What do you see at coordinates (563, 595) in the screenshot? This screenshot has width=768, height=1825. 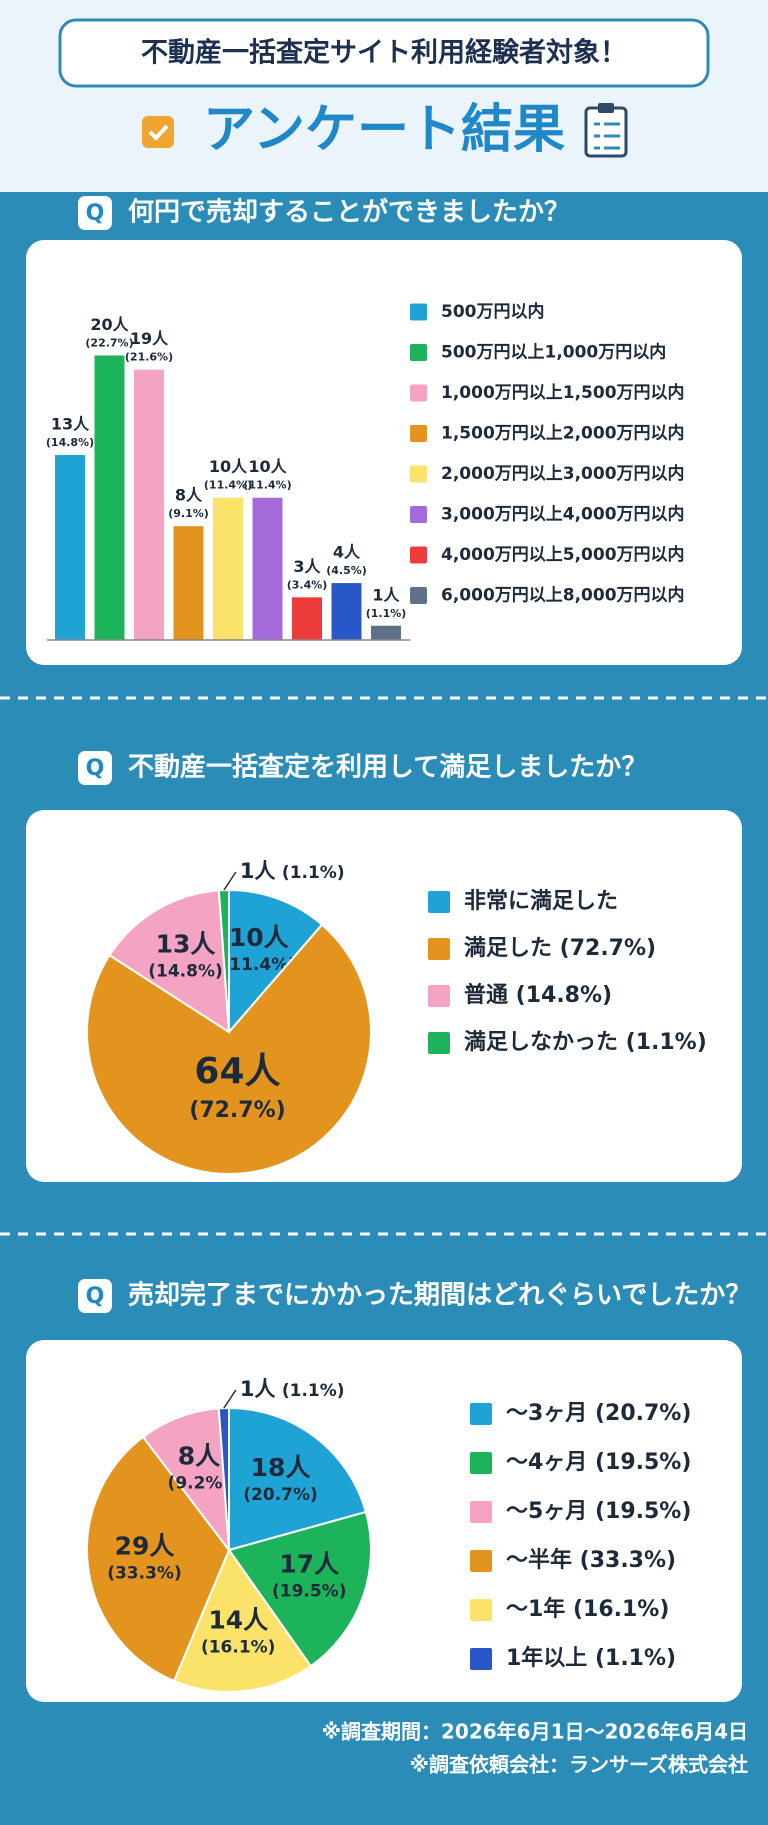 I see `legend-label: 6,000万円以上8,000万円以内` at bounding box center [563, 595].